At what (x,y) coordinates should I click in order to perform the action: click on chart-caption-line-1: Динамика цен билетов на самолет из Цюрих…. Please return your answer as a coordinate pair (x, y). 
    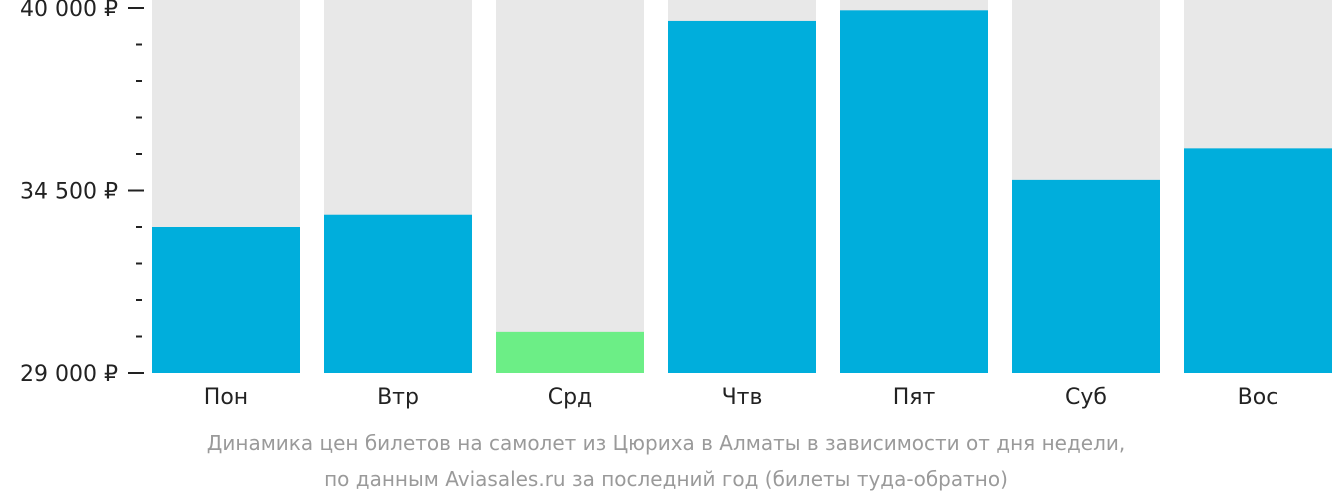
    Looking at the image, I should click on (666, 443).